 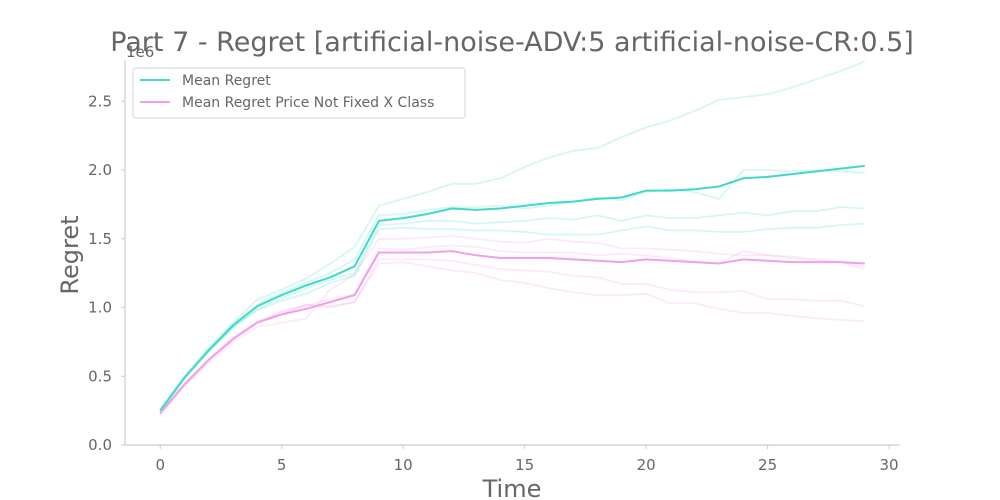 I want to click on x-tick-label: 5, so click(x=282, y=465).